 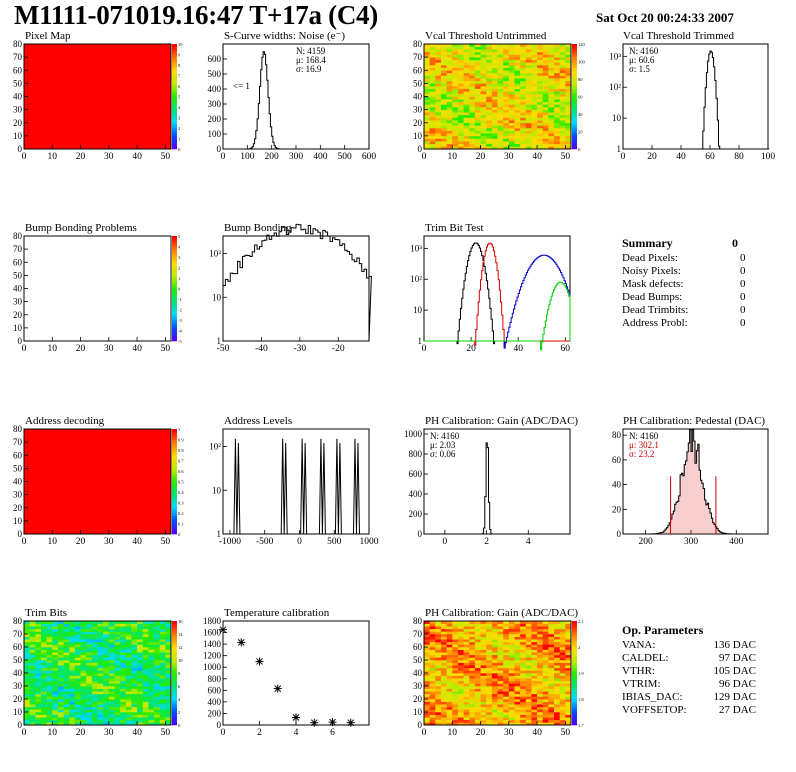 I want to click on colorbar-tick-label: 6, so click(x=179, y=686).